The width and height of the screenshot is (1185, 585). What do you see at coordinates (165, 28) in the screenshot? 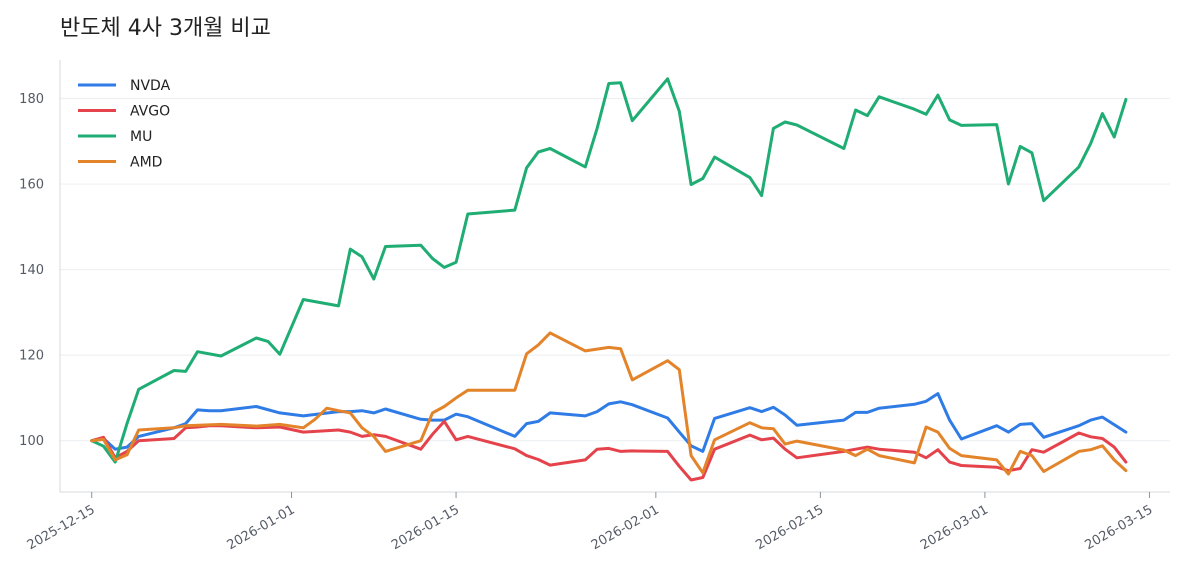
I see `chart-title: 반도체 4사 3개월 비교` at bounding box center [165, 28].